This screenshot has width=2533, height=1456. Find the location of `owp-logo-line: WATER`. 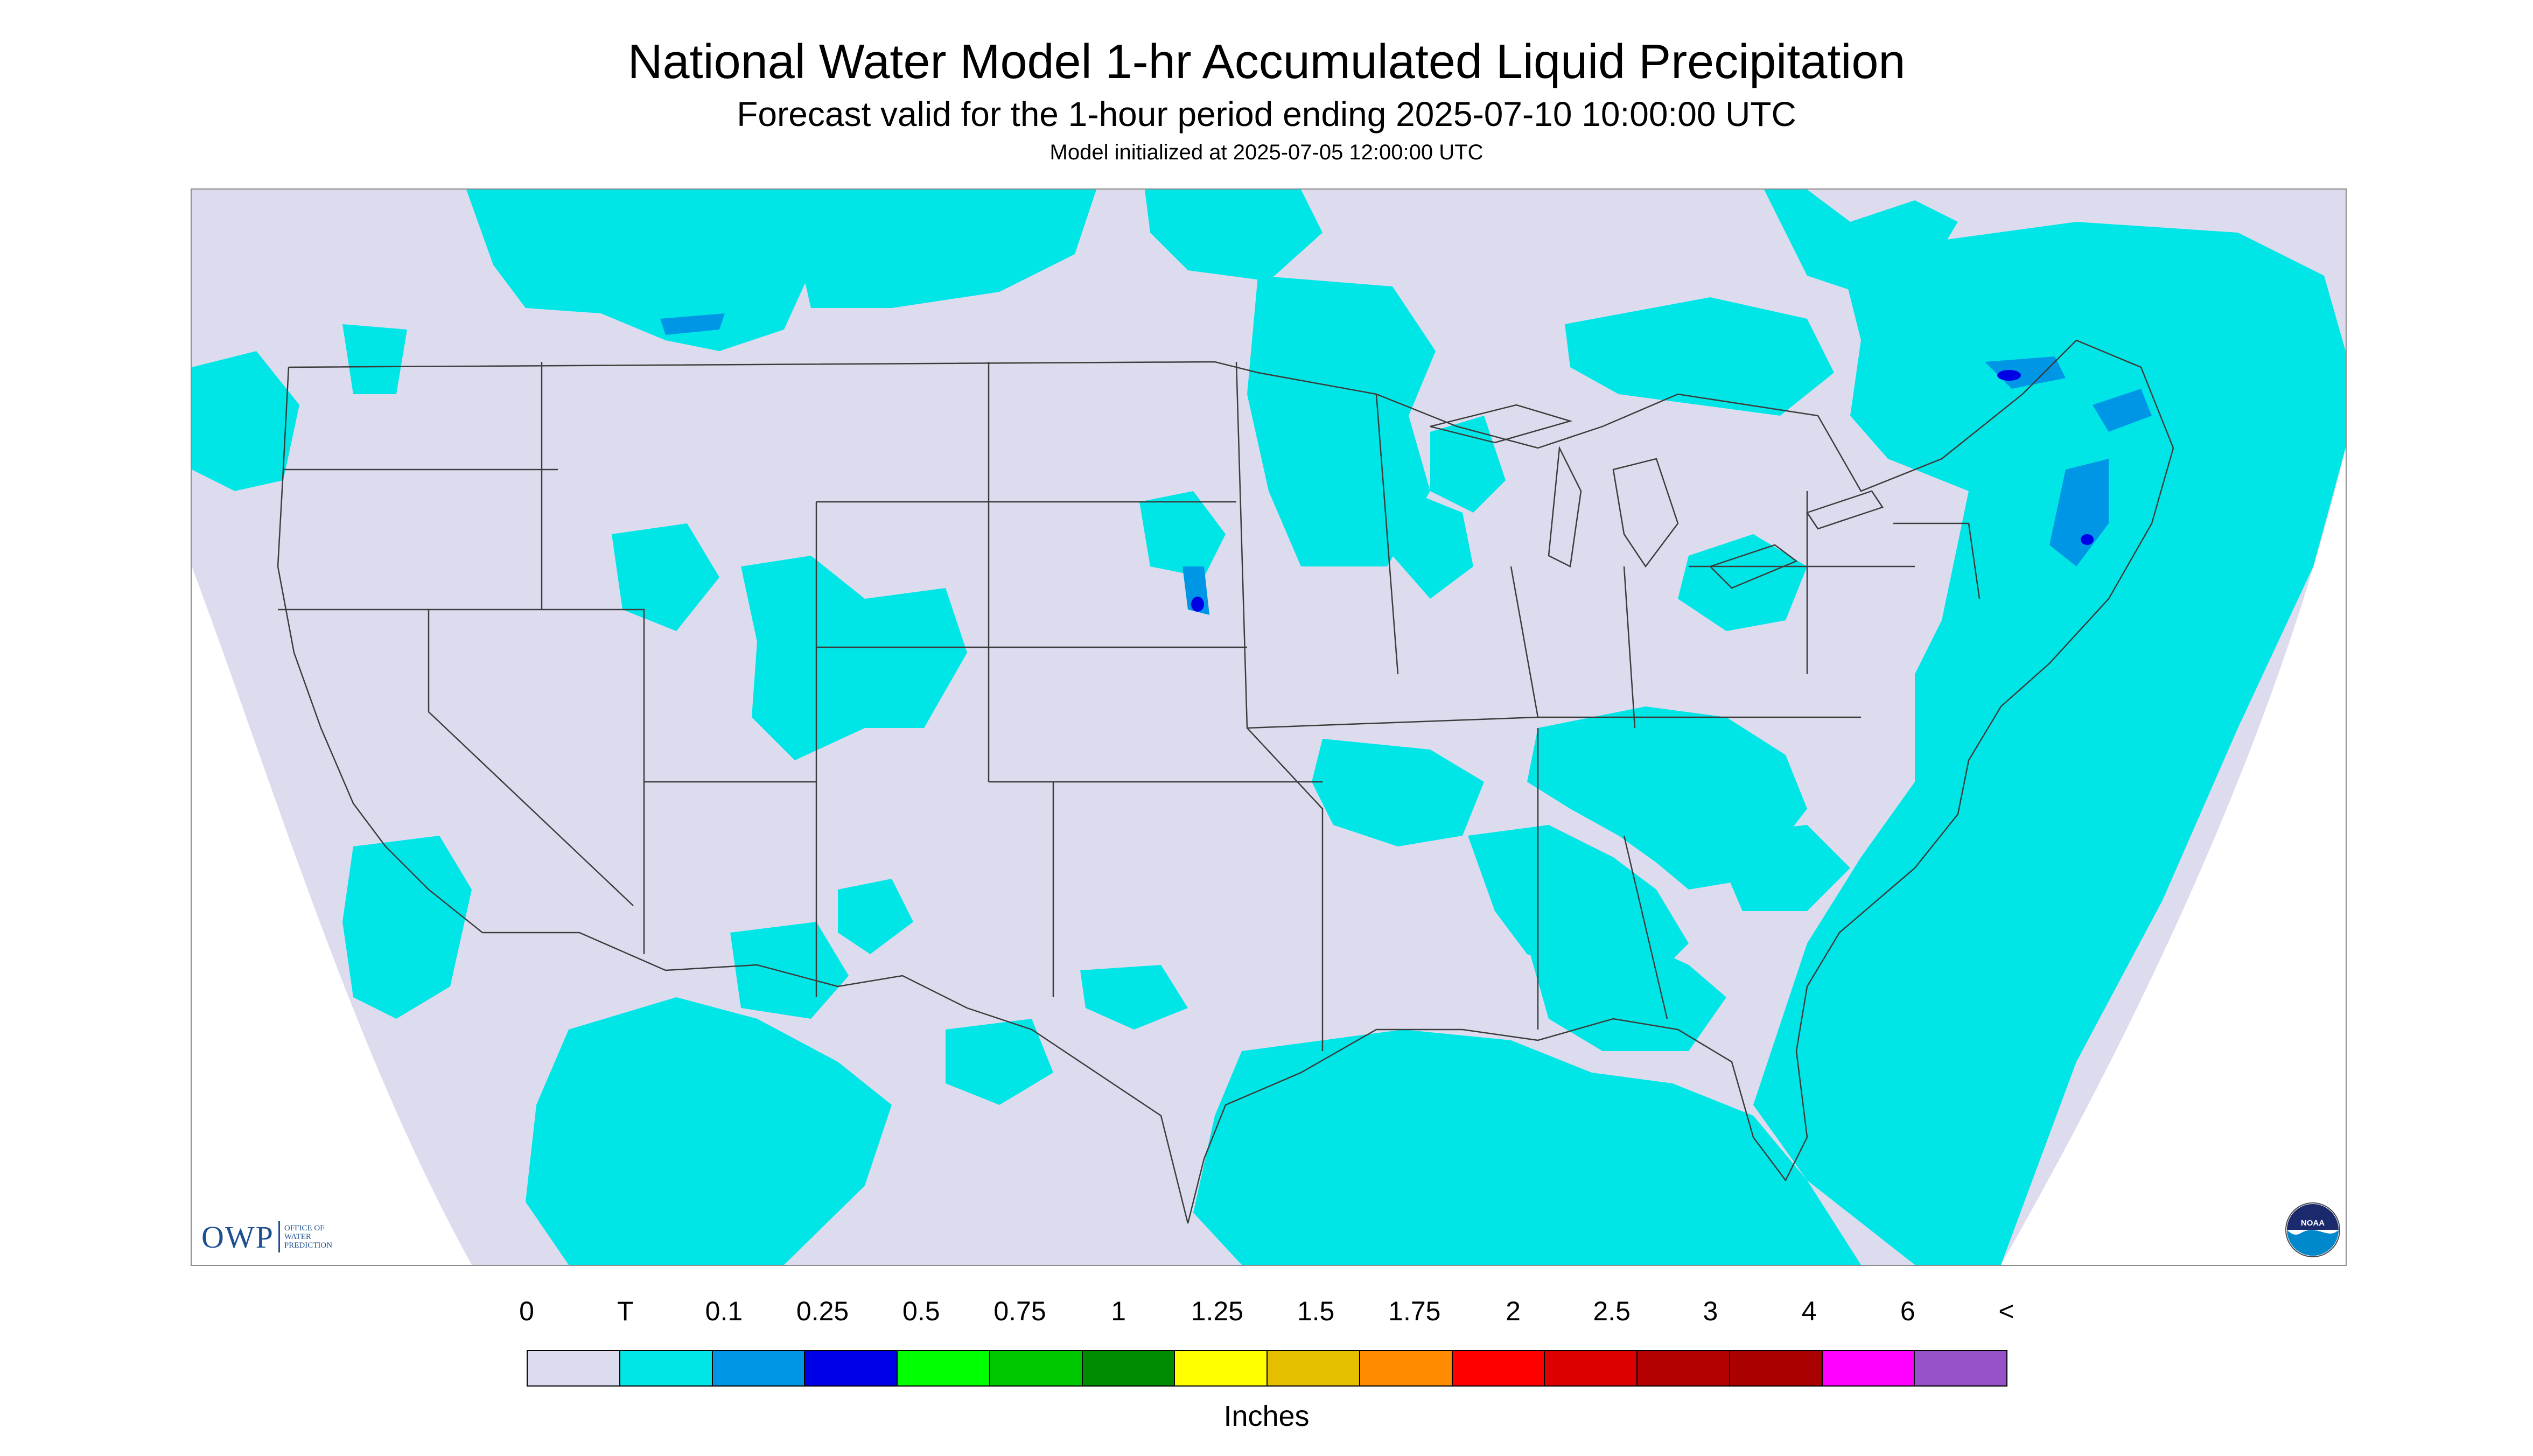

owp-logo-line: WATER is located at coordinates (297, 1237).